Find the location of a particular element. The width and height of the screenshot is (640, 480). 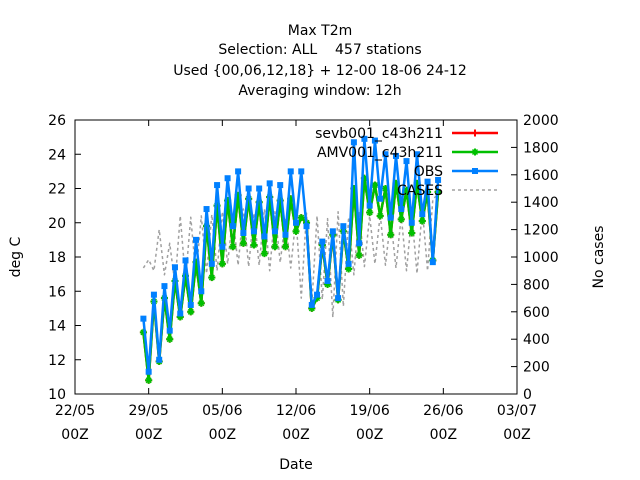

legend-entry-obs: OBS is located at coordinates (456, 172).